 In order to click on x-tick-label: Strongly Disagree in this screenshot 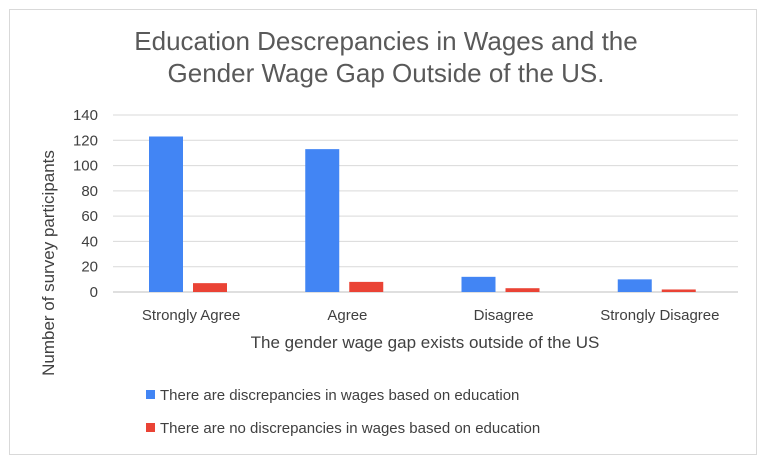, I will do `click(659, 315)`.